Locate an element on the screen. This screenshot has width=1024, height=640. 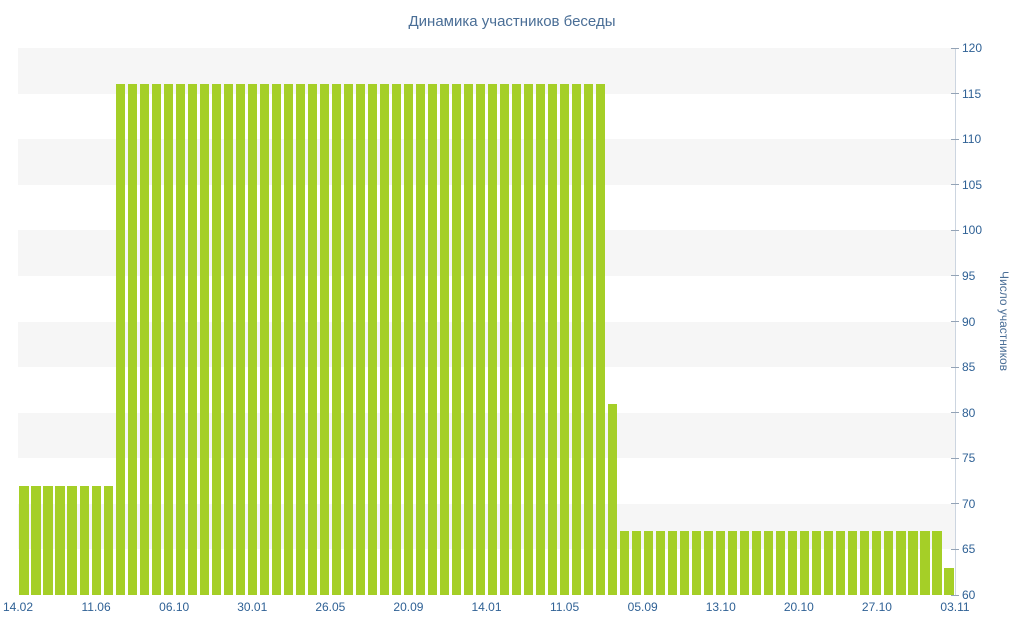
y-axis-tick-label: 70 is located at coordinates (969, 503).